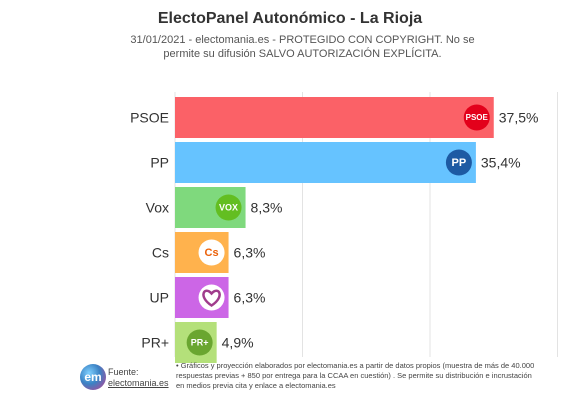 The height and width of the screenshot is (405, 580). What do you see at coordinates (157, 208) in the screenshot?
I see `category-label: Vox` at bounding box center [157, 208].